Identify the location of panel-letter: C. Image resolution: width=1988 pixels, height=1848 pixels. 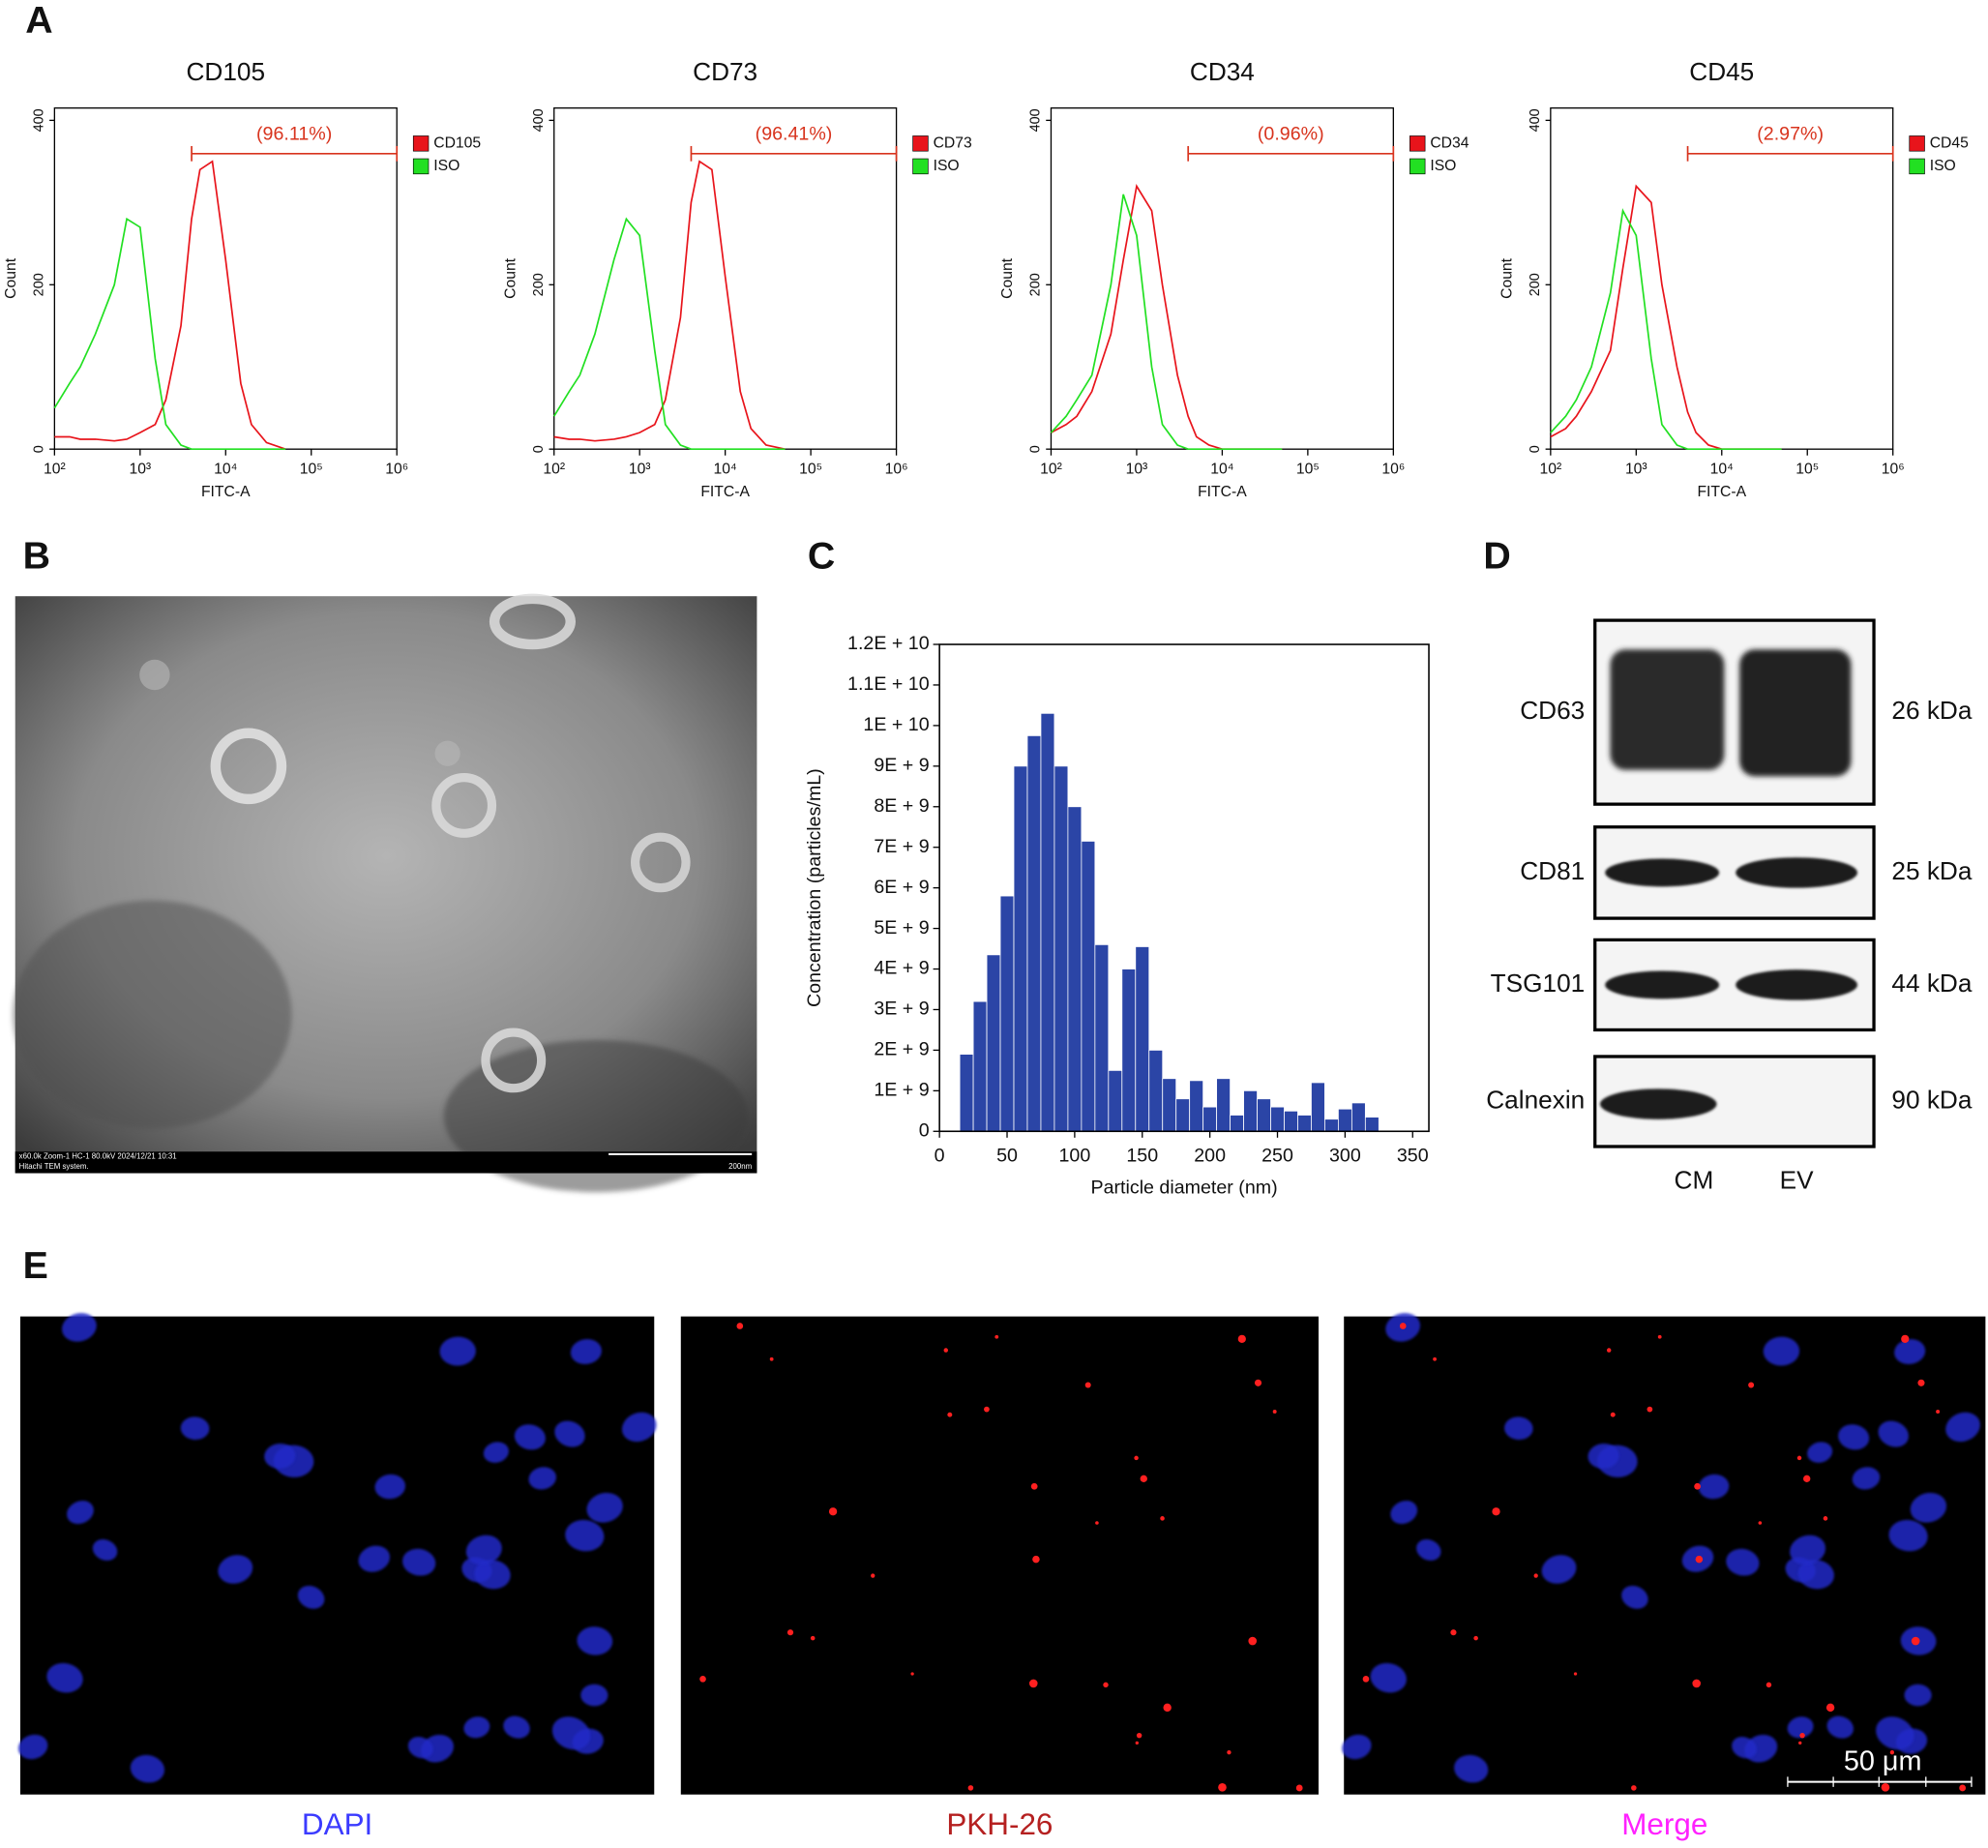
(821, 555).